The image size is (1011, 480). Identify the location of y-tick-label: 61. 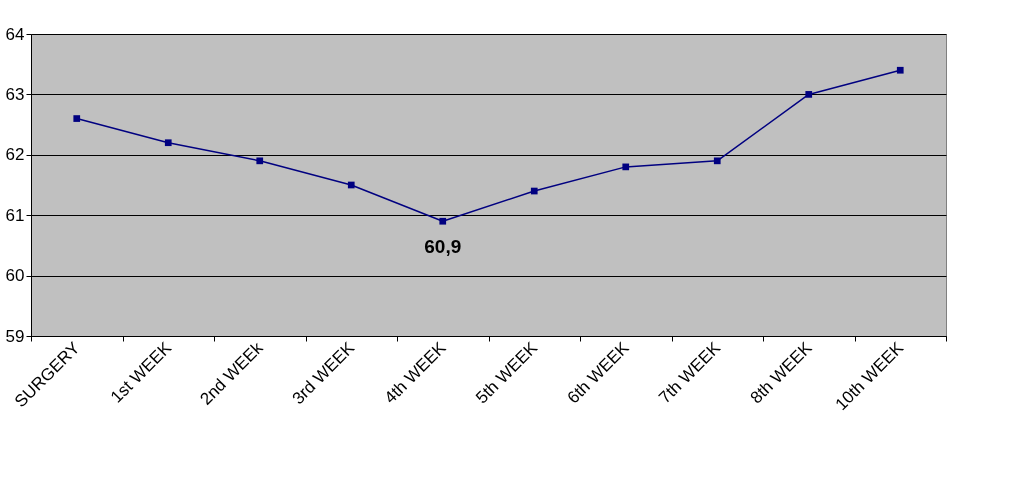
(15, 215).